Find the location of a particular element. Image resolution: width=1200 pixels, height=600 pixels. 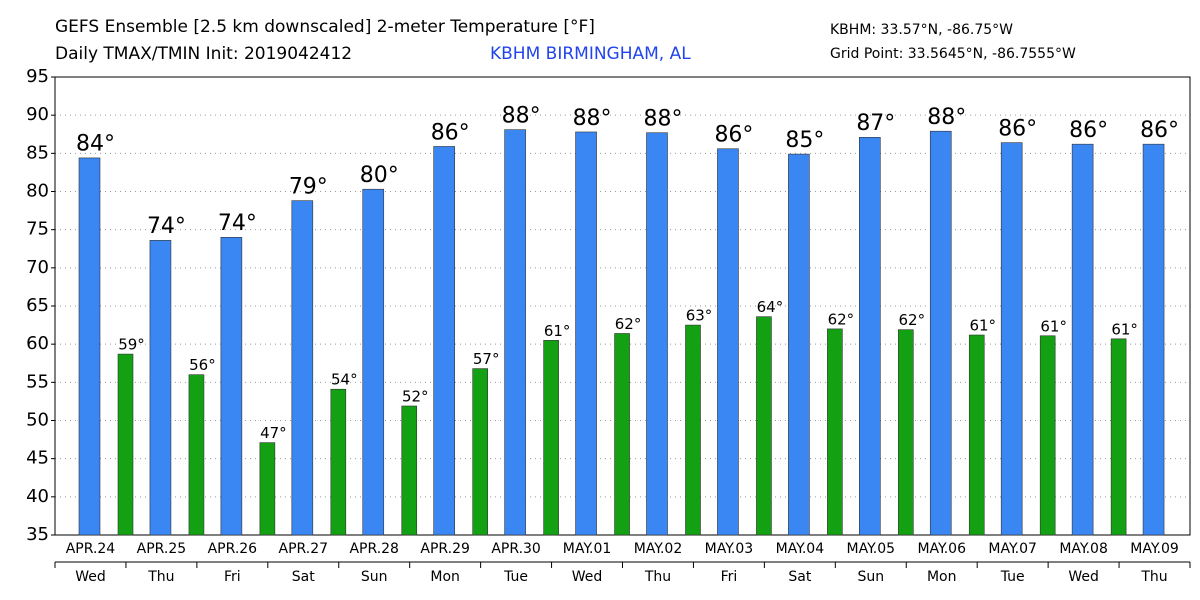

x-tick-label: APR.27 is located at coordinates (304, 549).